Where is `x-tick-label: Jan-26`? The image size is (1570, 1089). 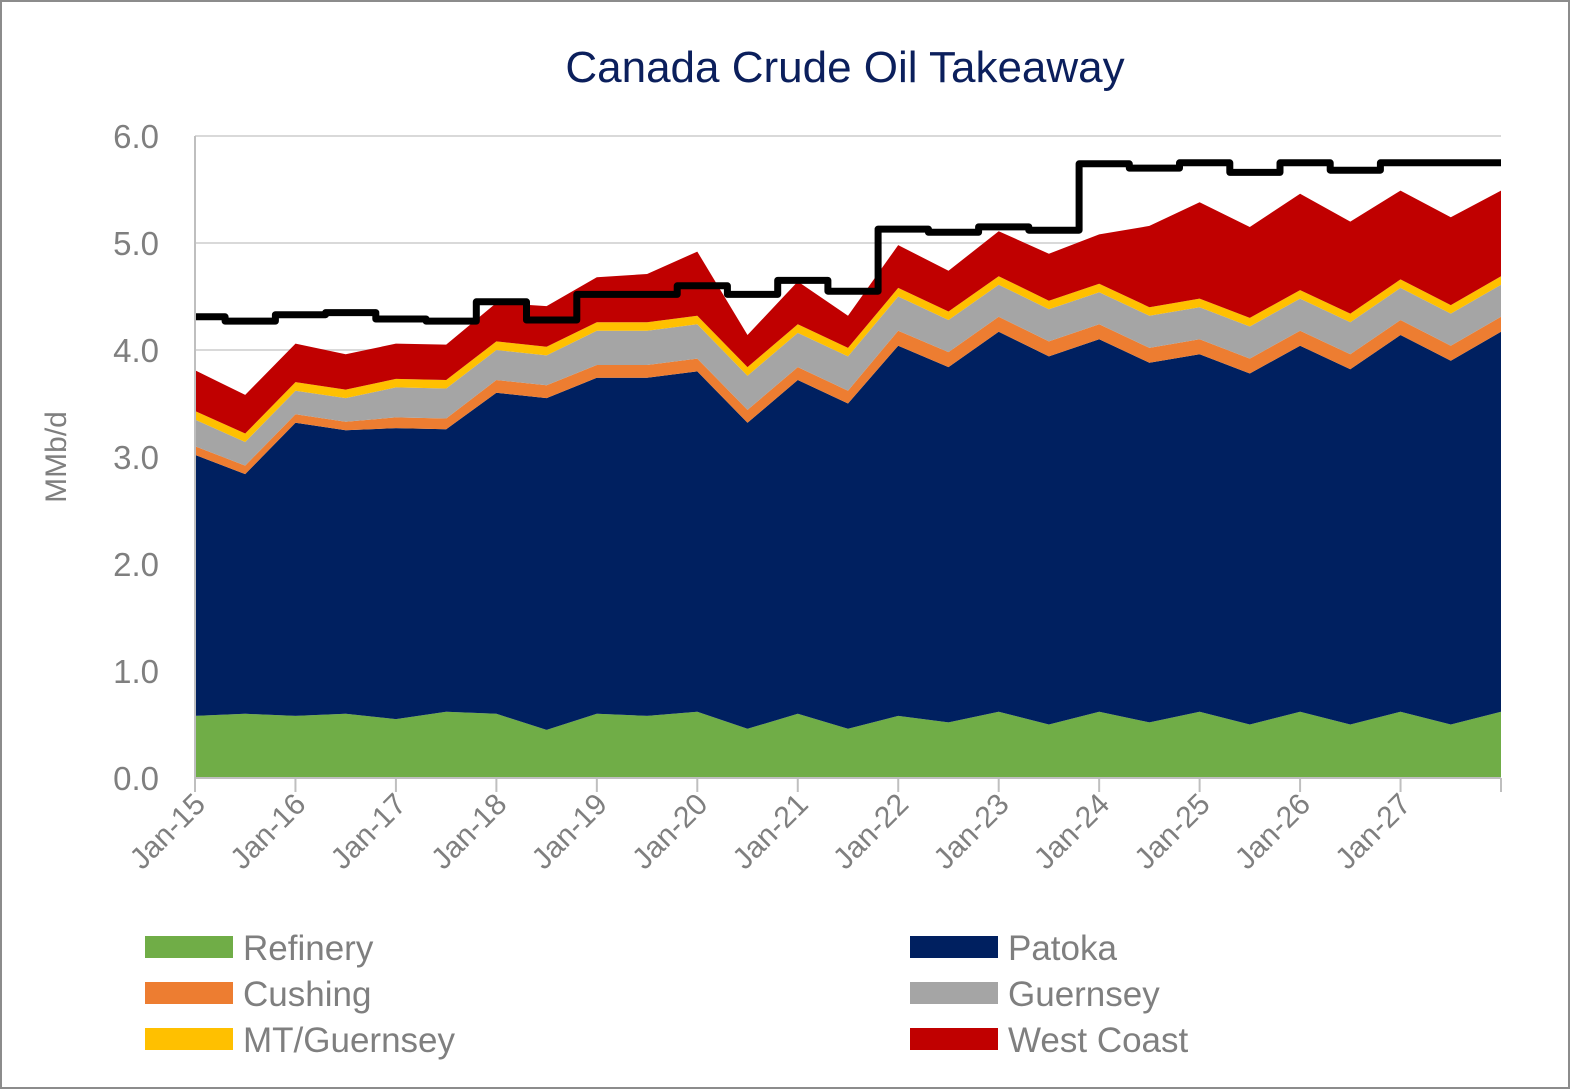 x-tick-label: Jan-26 is located at coordinates (1273, 832).